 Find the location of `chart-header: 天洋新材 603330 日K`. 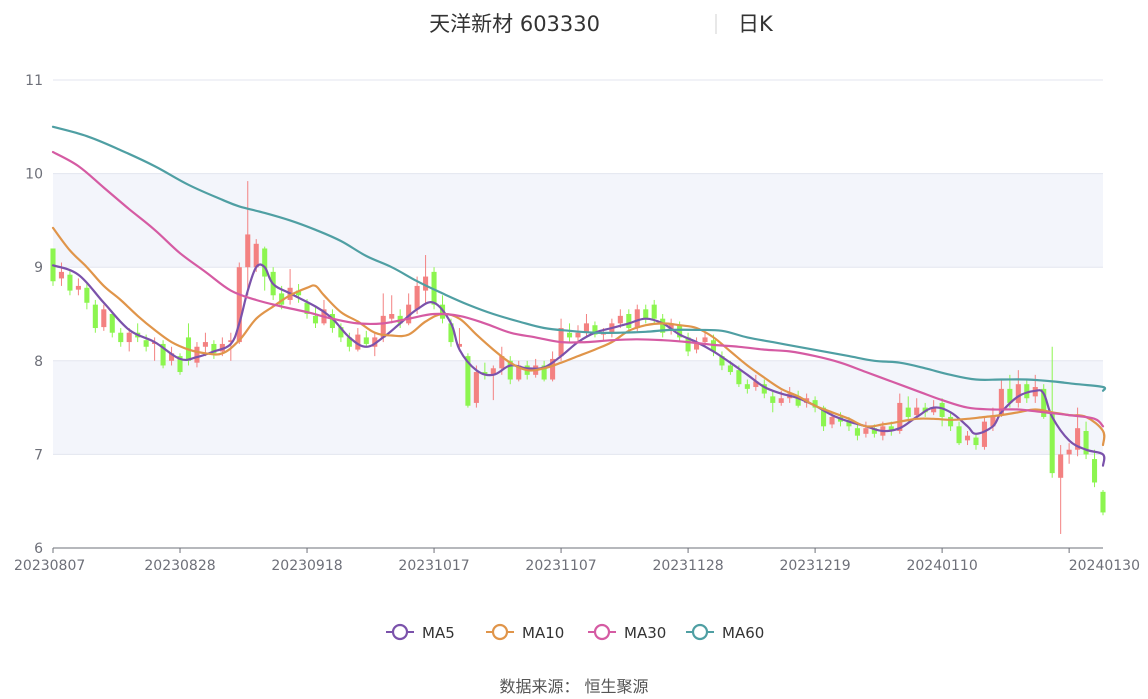

chart-header: 天洋新材 603330 日K is located at coordinates (601, 24).